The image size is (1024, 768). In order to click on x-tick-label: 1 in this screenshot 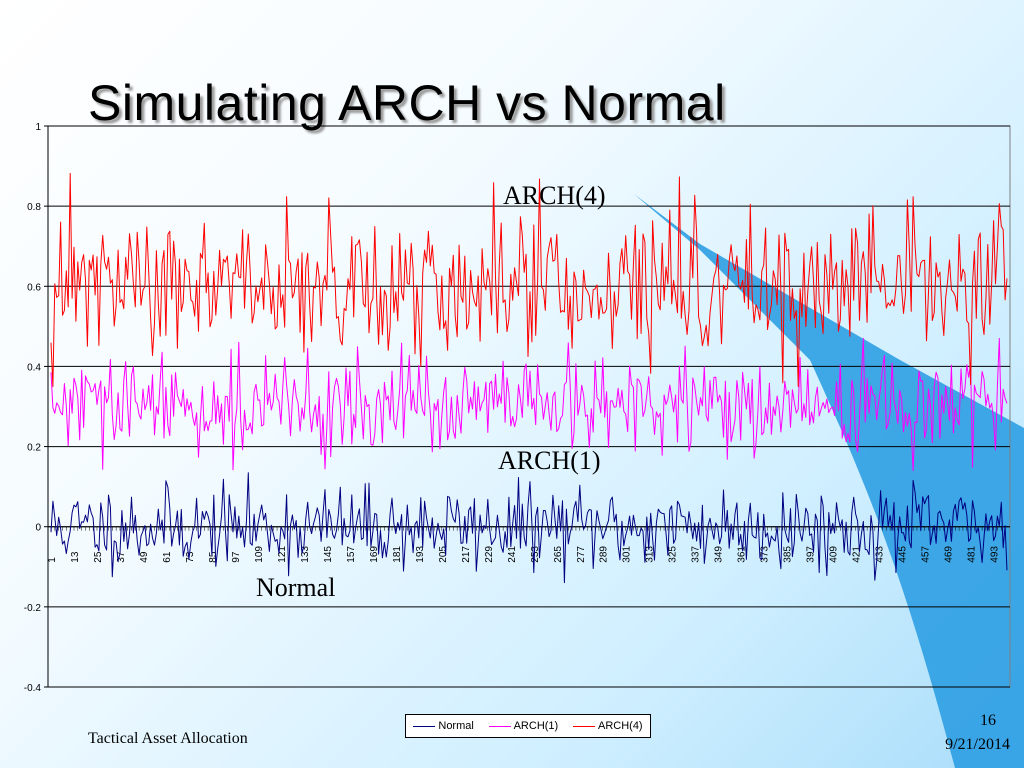, I will do `click(52, 560)`.